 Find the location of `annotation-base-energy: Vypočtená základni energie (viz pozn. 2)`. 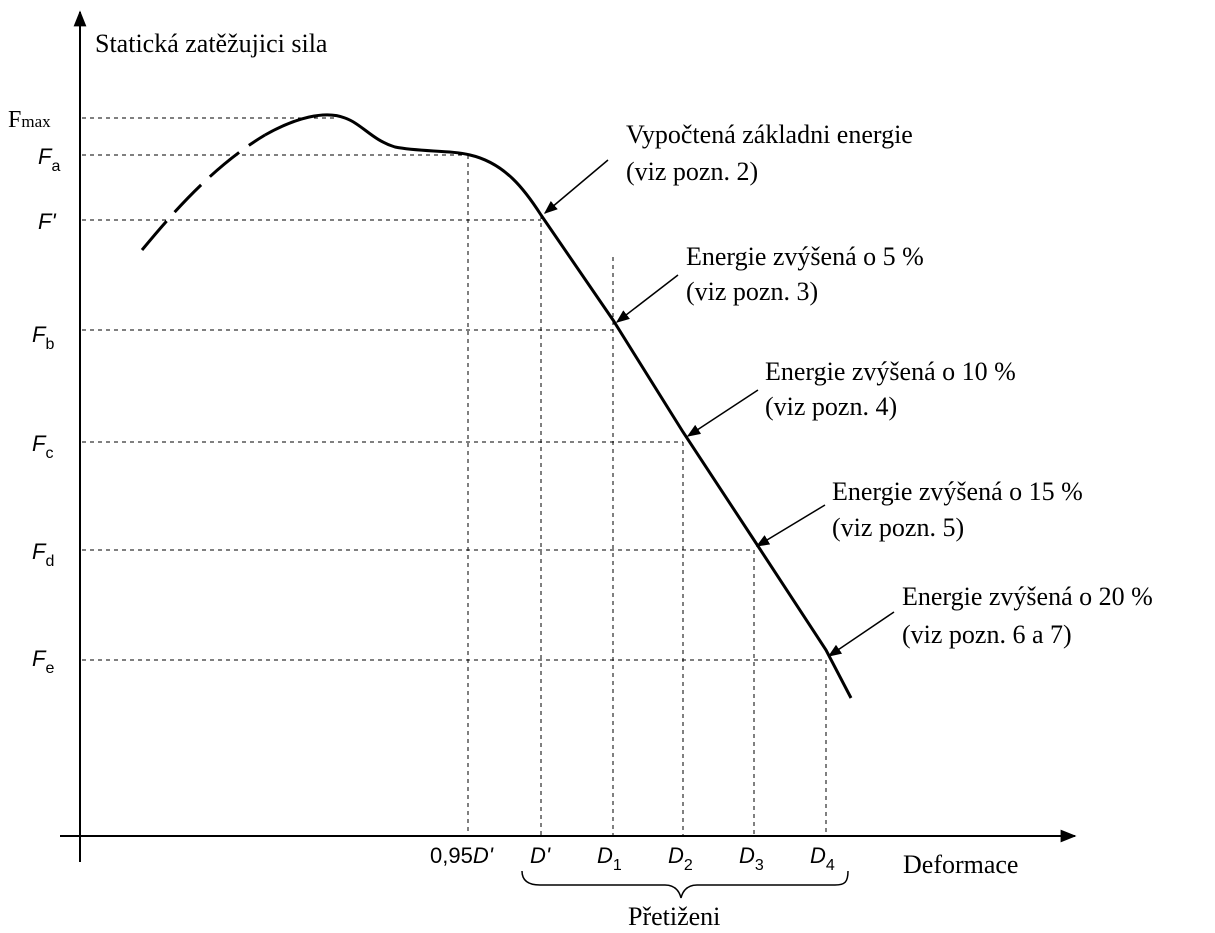

annotation-base-energy: Vypočtená základni energie (viz pozn. 2) is located at coordinates (769, 153).